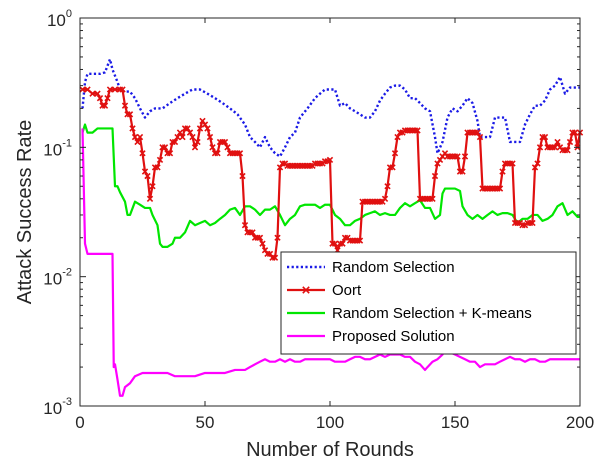 Image resolution: width=598 pixels, height=471 pixels. Describe the element at coordinates (79, 422) in the screenshot. I see `x-tick-label: 0` at that location.